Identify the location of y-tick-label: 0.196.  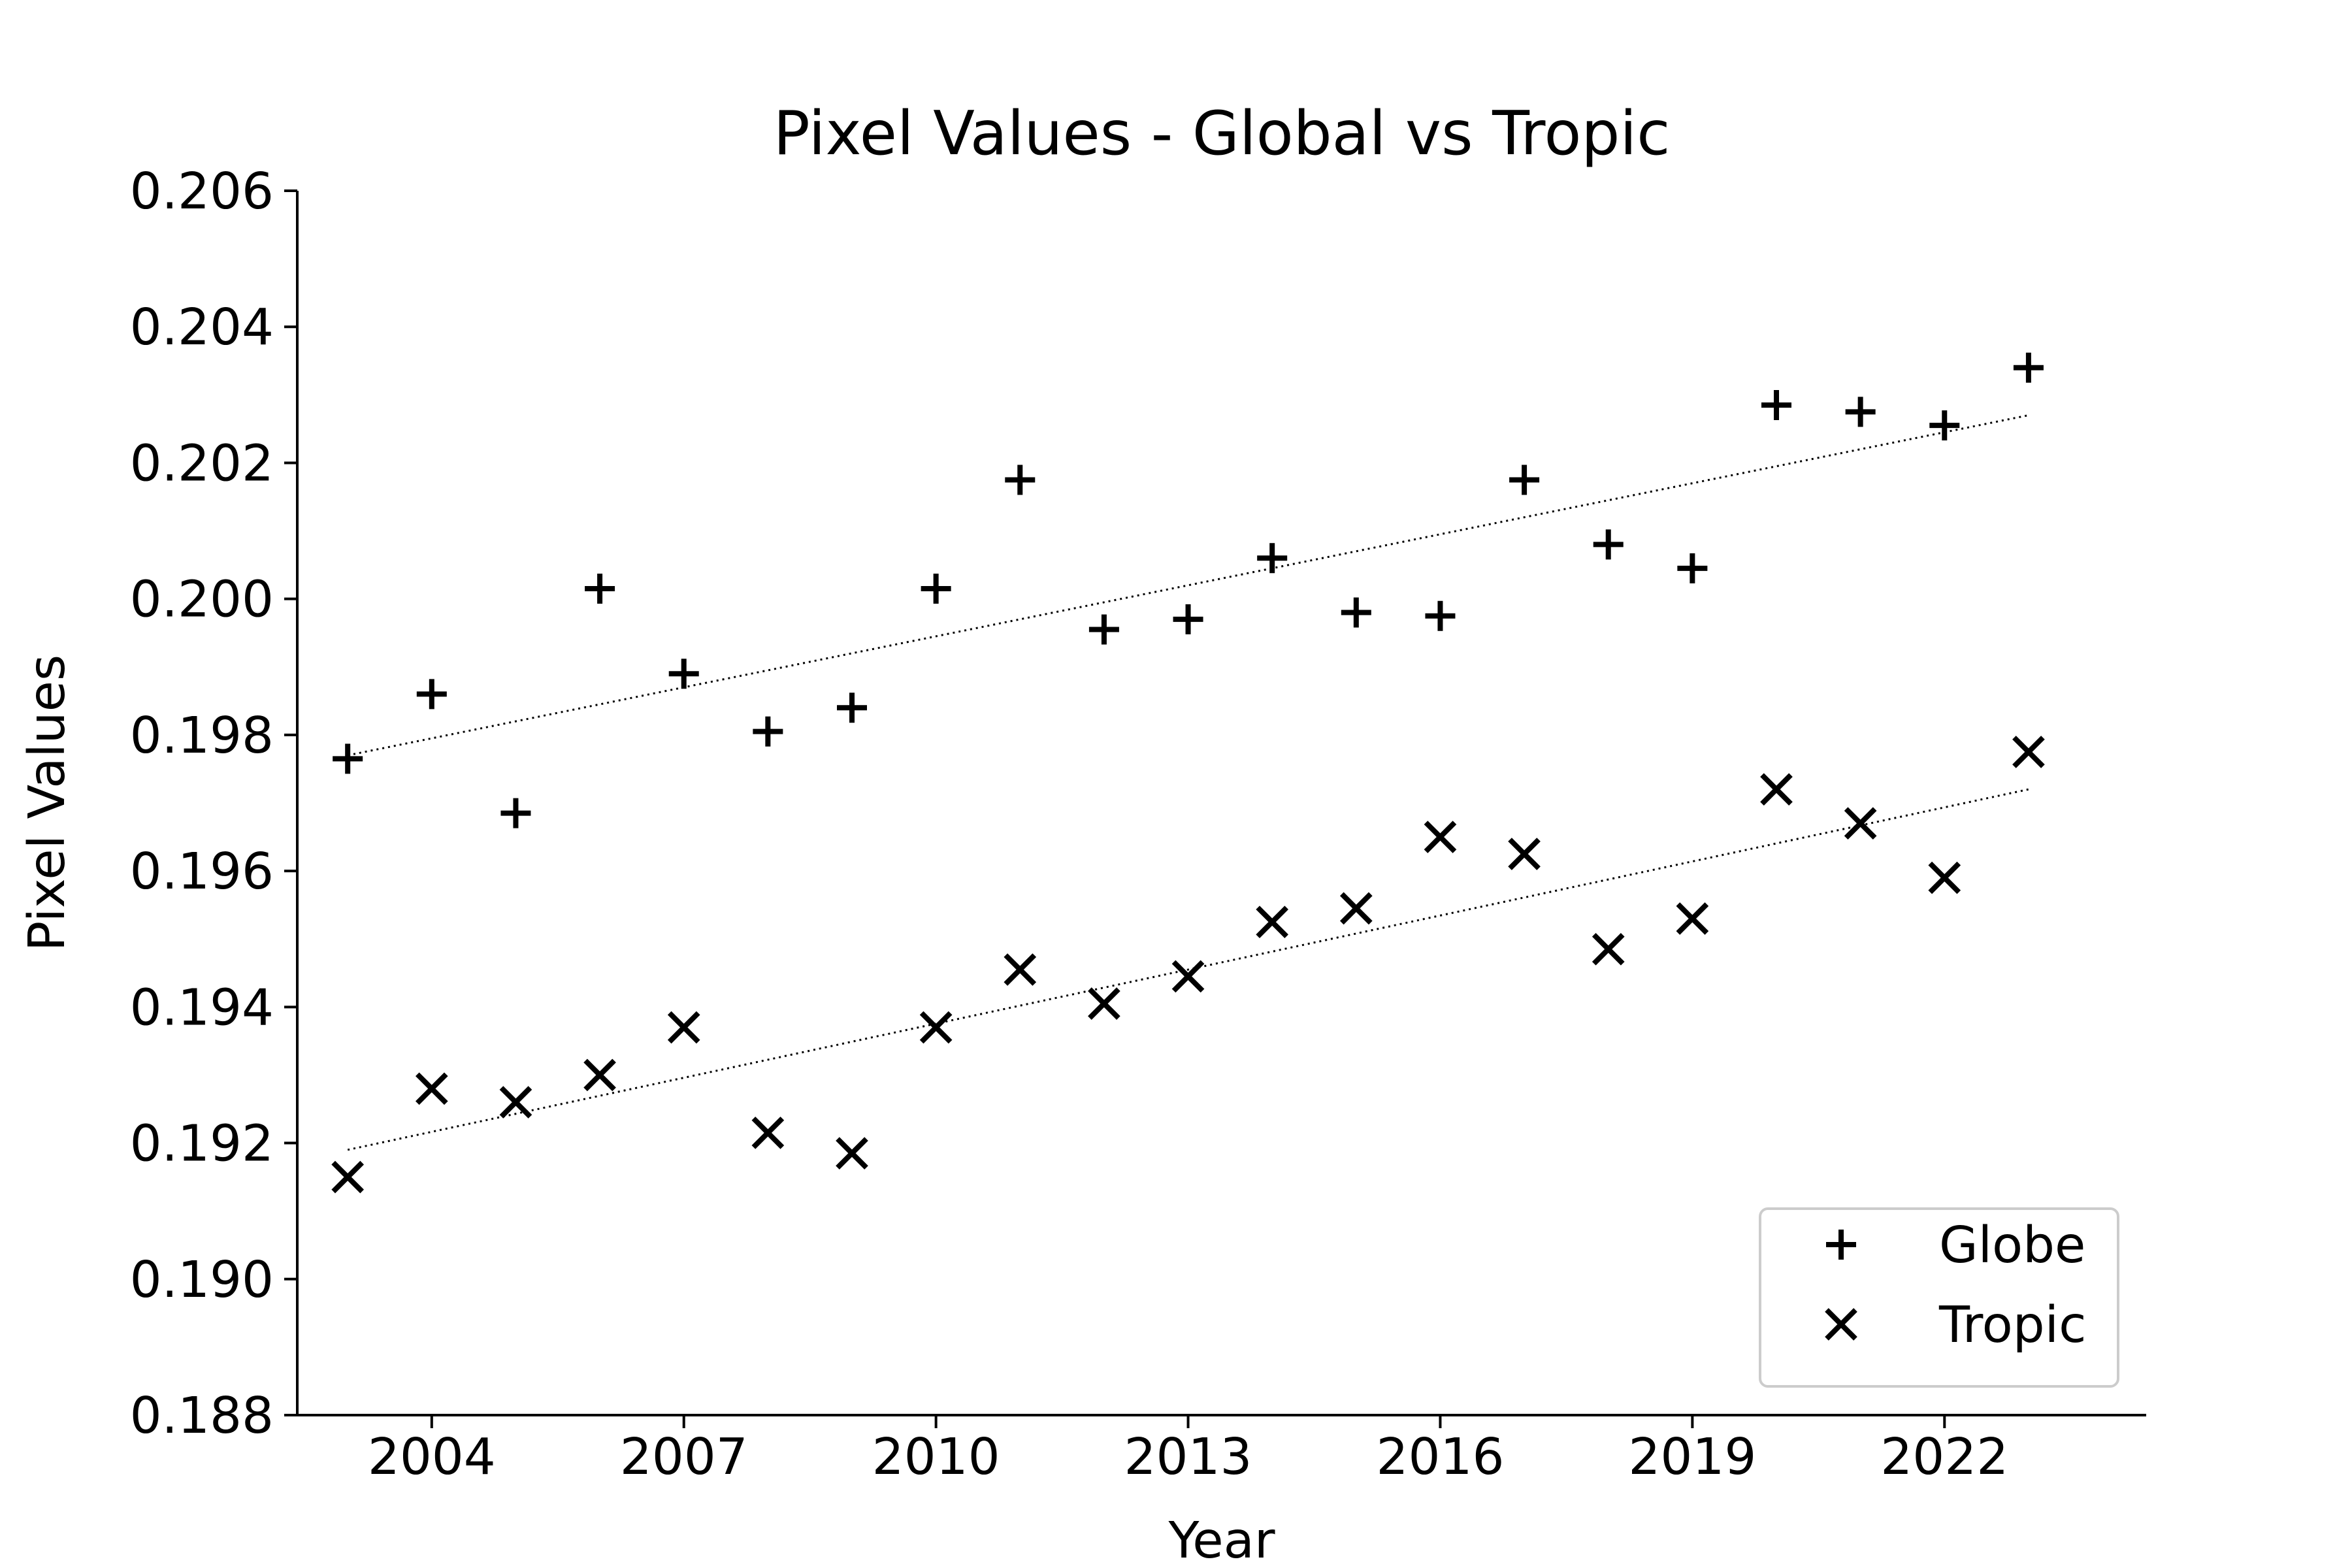
(202, 872).